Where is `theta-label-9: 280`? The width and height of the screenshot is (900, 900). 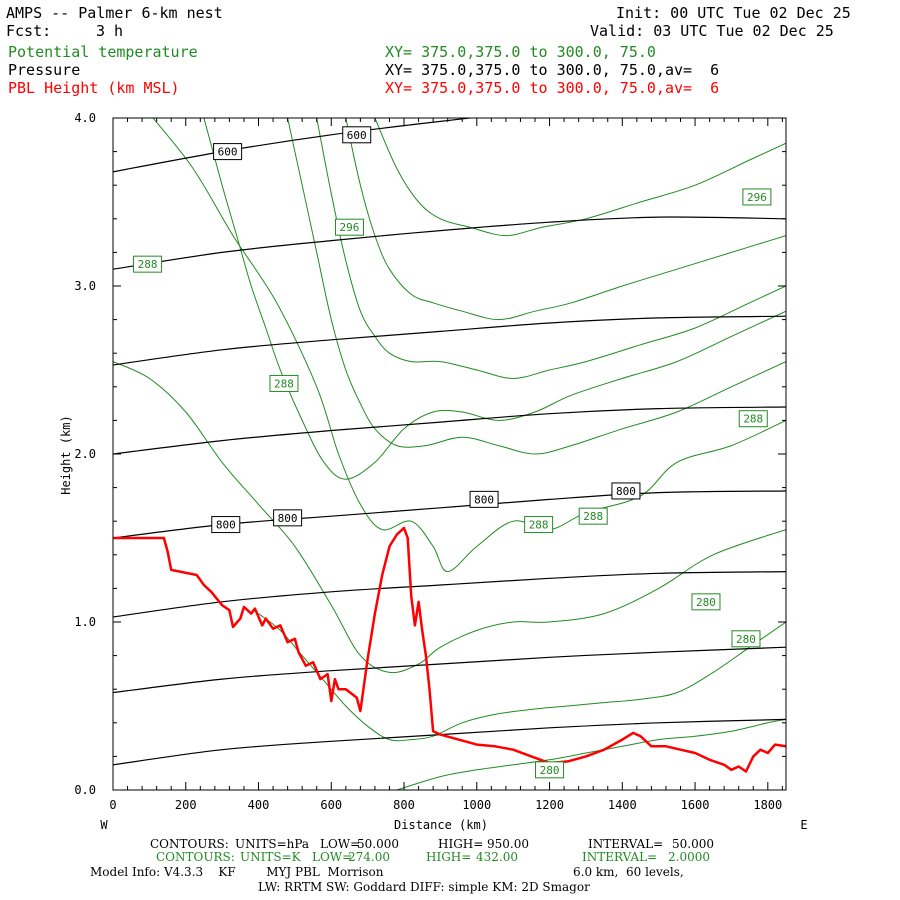
theta-label-9: 280 is located at coordinates (550, 770).